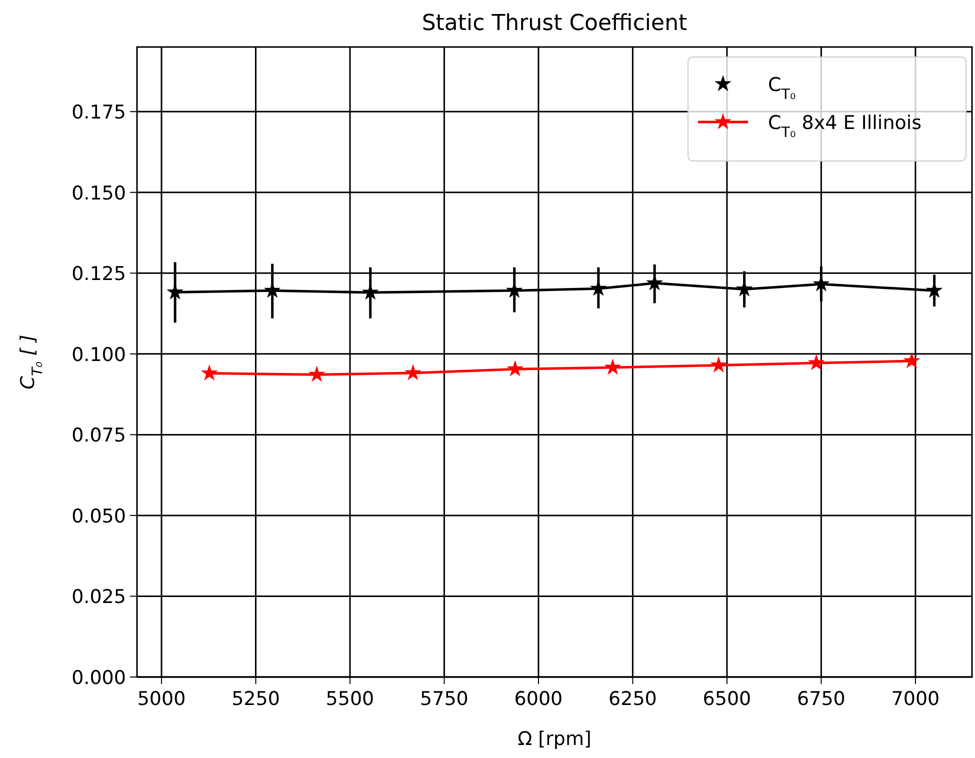  Describe the element at coordinates (350, 699) in the screenshot. I see `x-tick-label: 5500` at that location.